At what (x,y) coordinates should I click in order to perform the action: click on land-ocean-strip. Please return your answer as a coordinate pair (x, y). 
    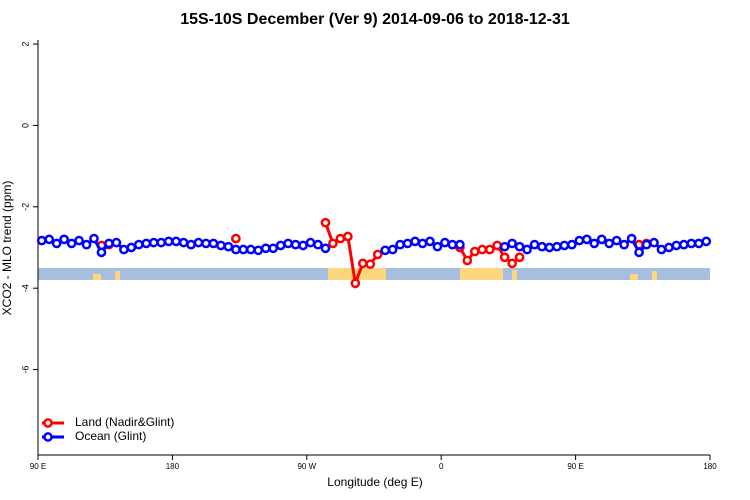
    Looking at the image, I should click on (374, 274).